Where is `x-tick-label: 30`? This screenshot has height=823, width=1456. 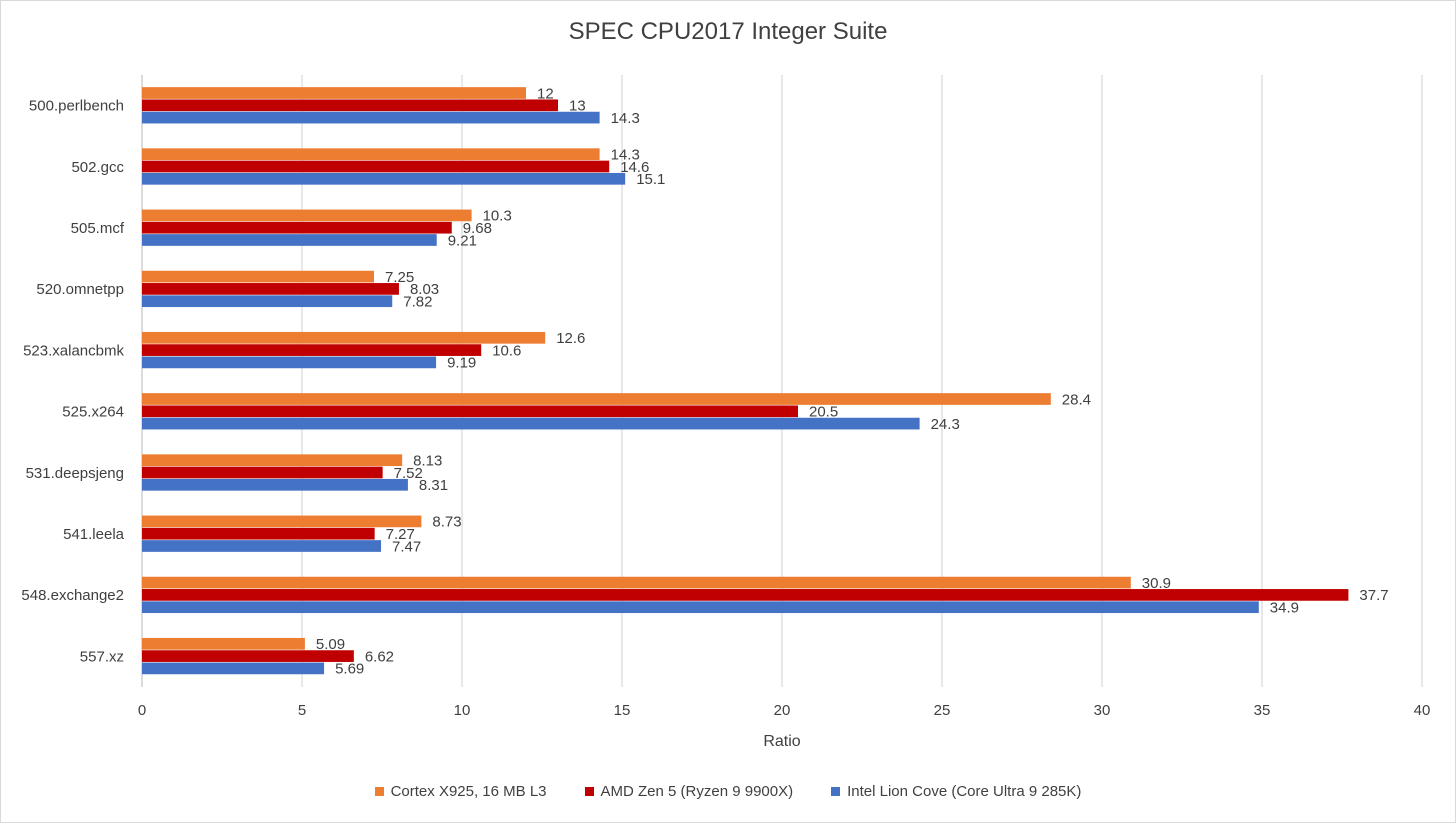
x-tick-label: 30 is located at coordinates (1102, 710).